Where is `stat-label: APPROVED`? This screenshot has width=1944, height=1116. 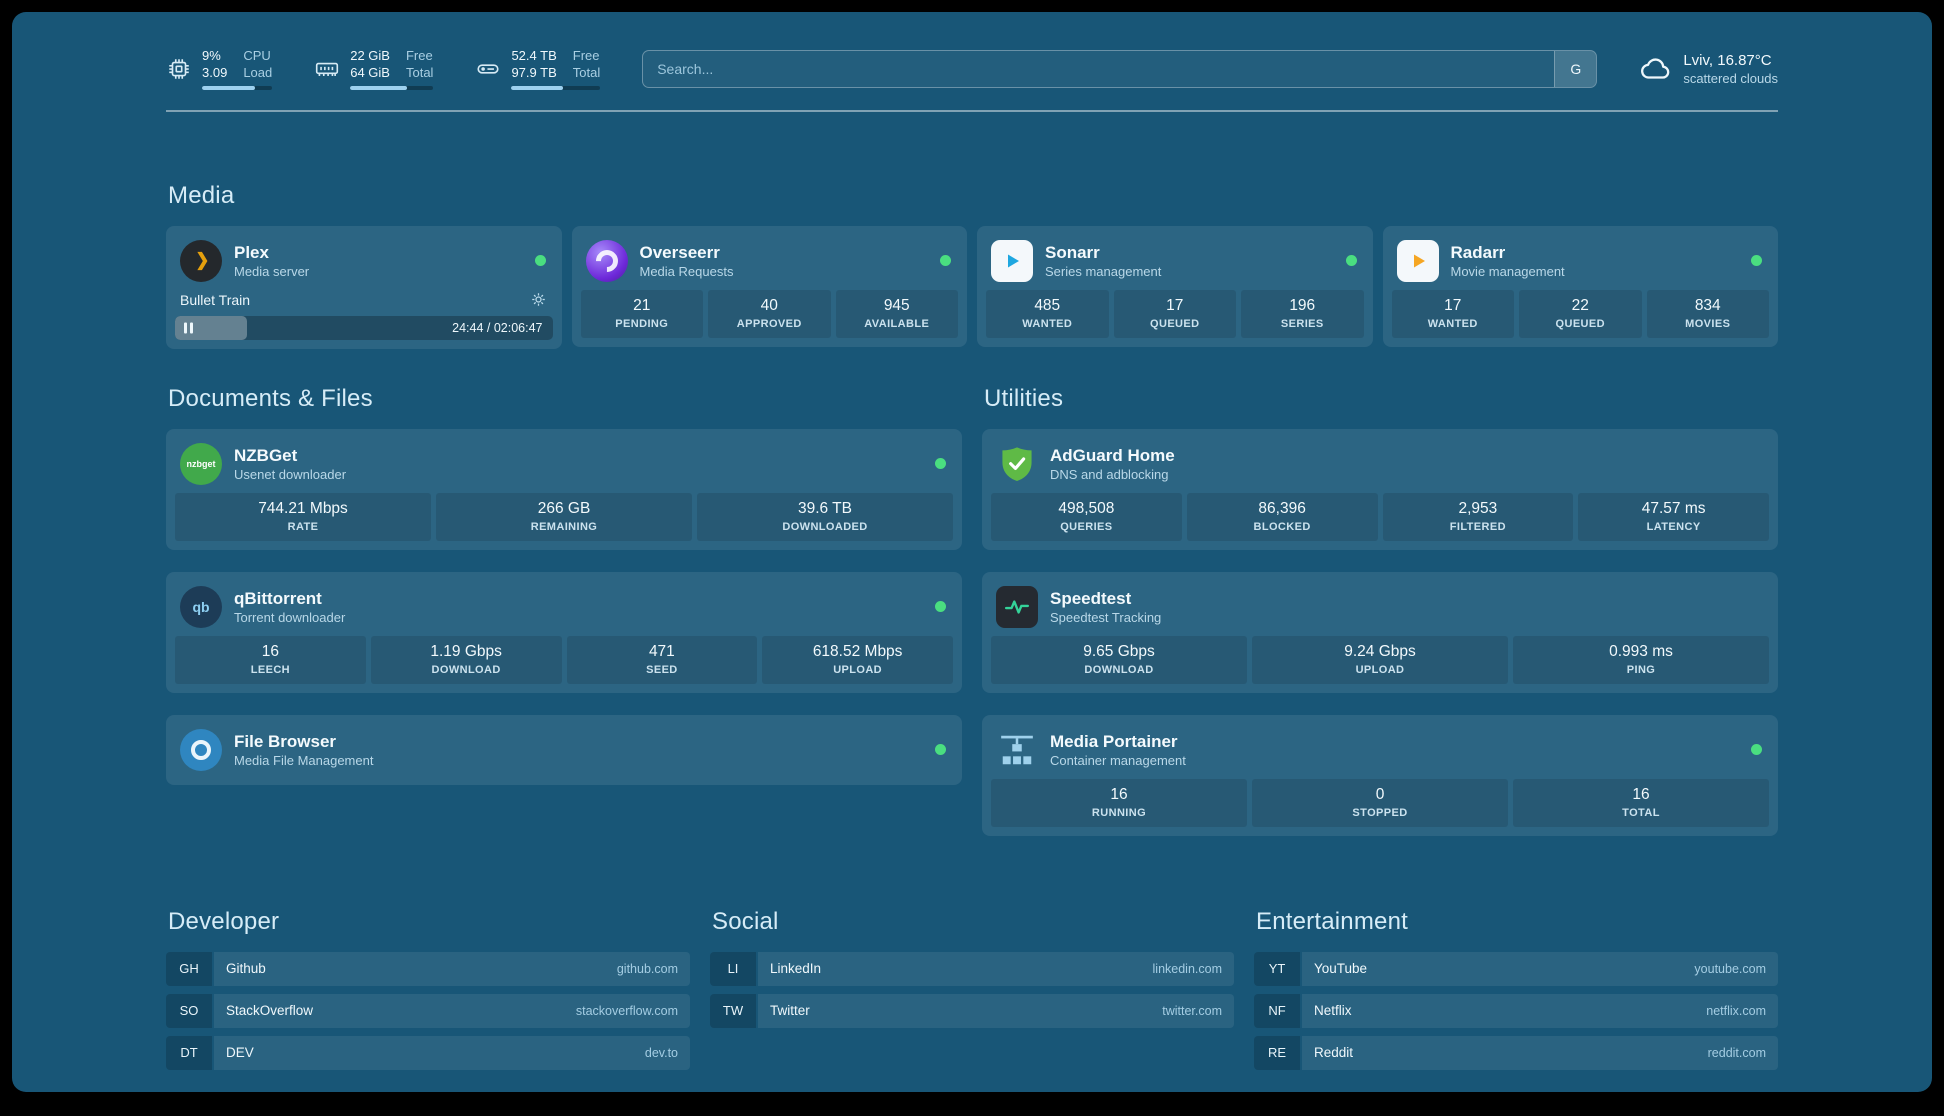
stat-label: APPROVED is located at coordinates (769, 323).